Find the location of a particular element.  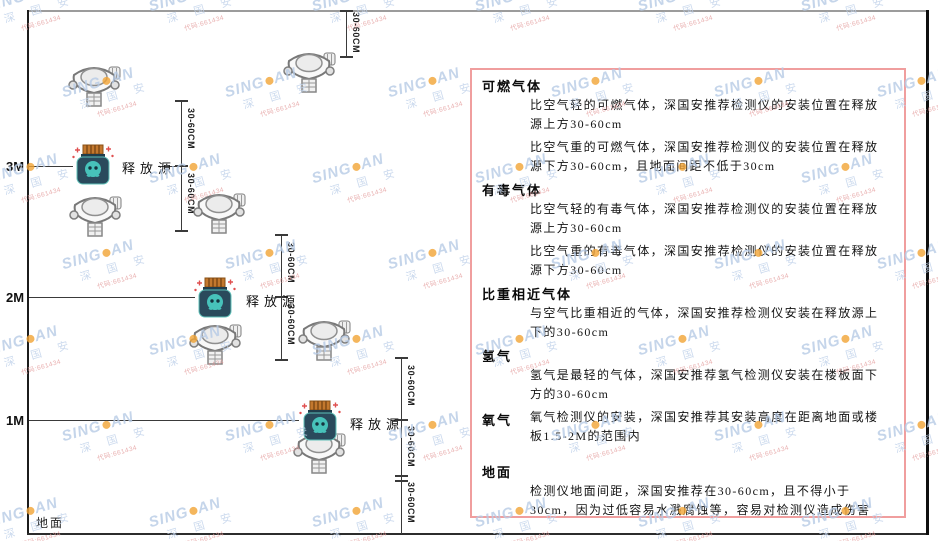

section-paragraph: 与空气比重相近的气体，深国安推荐检测仪安装在释放源上下的30-60cm is located at coordinates (704, 322).